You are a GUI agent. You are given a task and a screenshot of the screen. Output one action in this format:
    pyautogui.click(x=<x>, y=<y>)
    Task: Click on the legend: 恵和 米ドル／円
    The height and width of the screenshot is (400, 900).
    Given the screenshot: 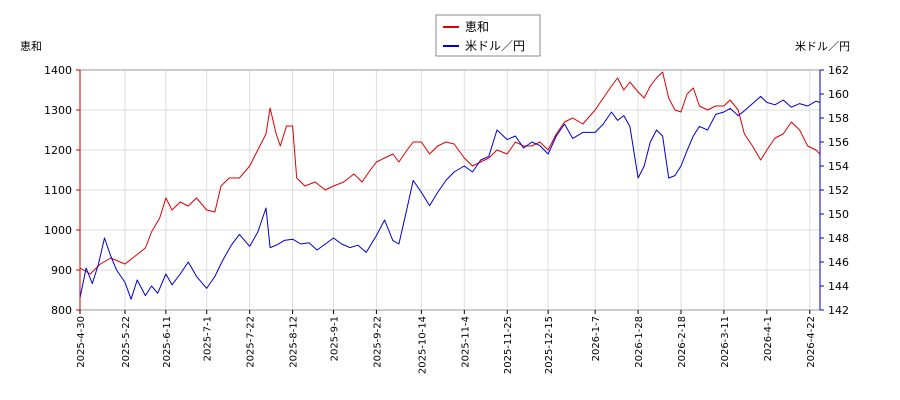 What is the action you would take?
    pyautogui.click(x=488, y=35)
    